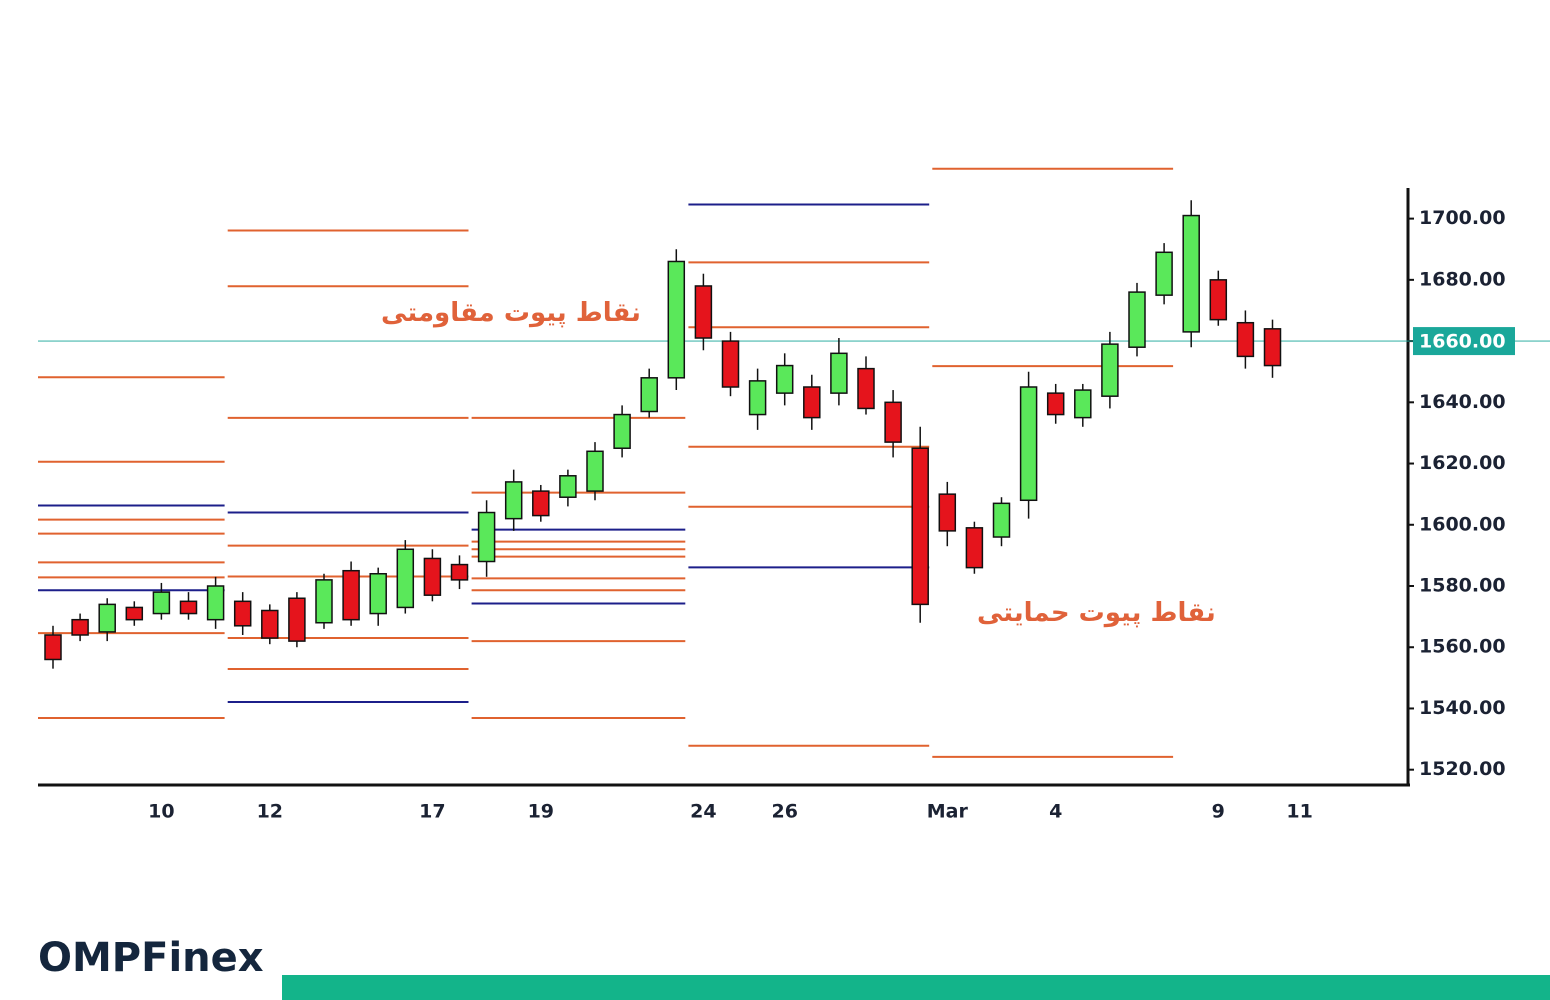 This screenshot has height=1000, width=1550. I want to click on x-tick-label: 4, so click(1055, 812).